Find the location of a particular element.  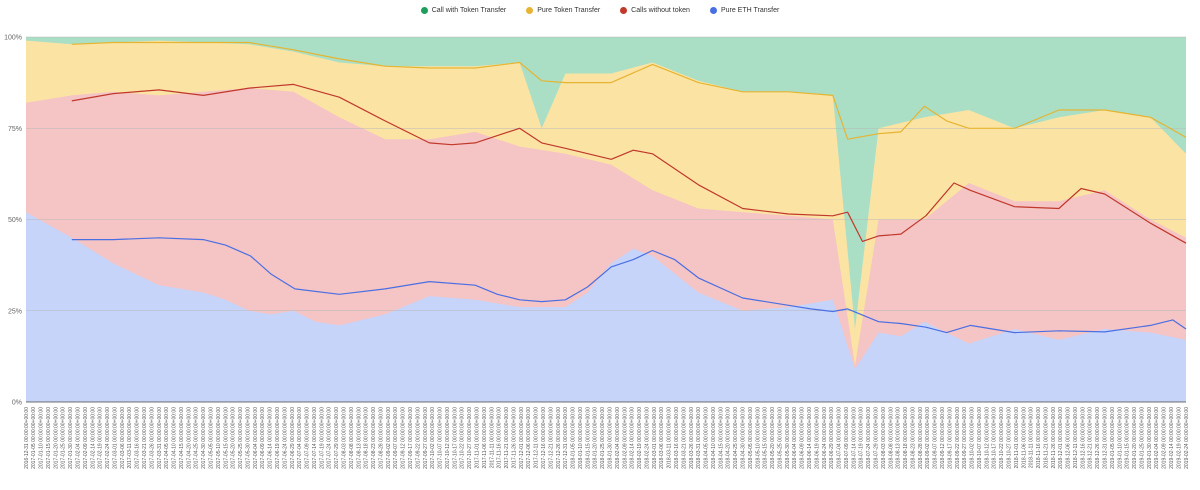

x-tick-label: 2017-03-21 00:00:00+00:00 is located at coordinates (145, 438).